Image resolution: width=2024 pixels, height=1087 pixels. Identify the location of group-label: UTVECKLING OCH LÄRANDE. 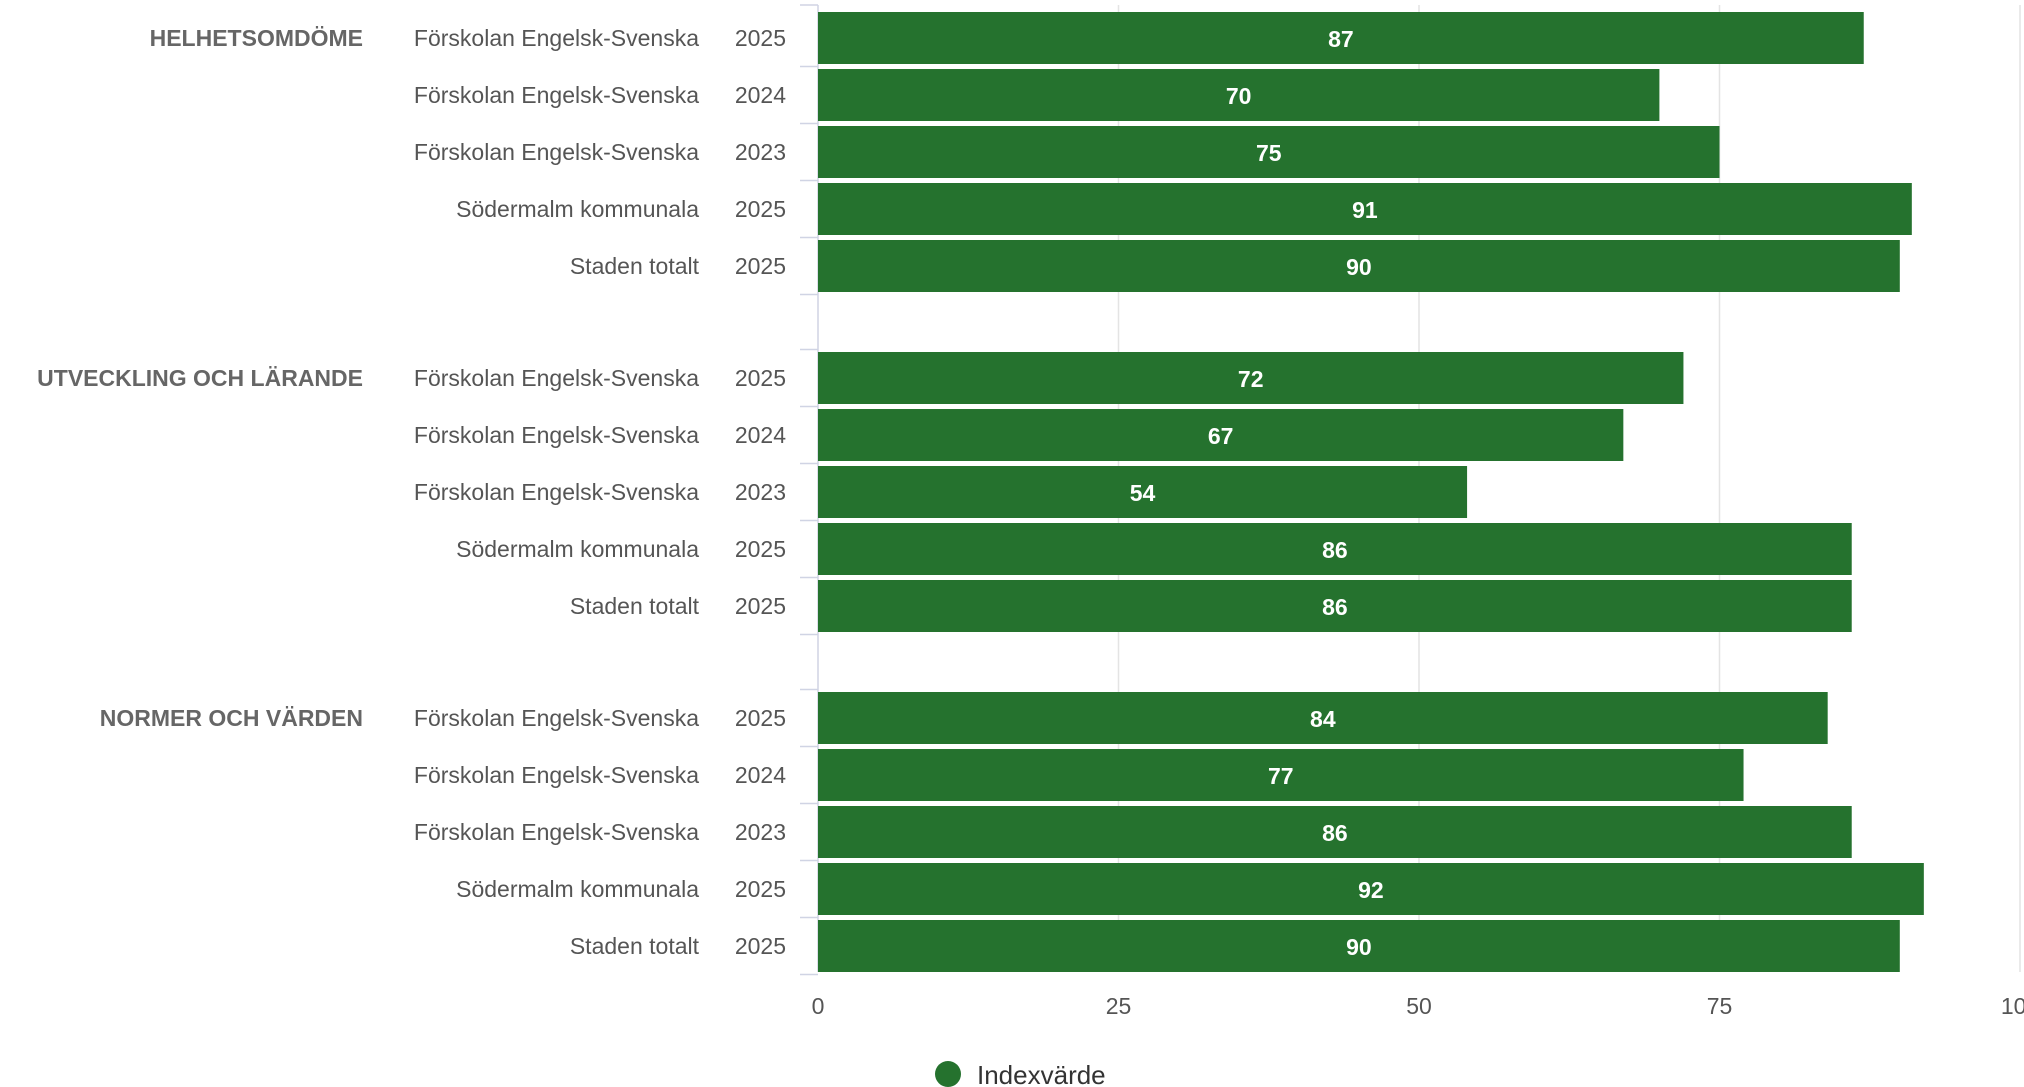
(200, 378).